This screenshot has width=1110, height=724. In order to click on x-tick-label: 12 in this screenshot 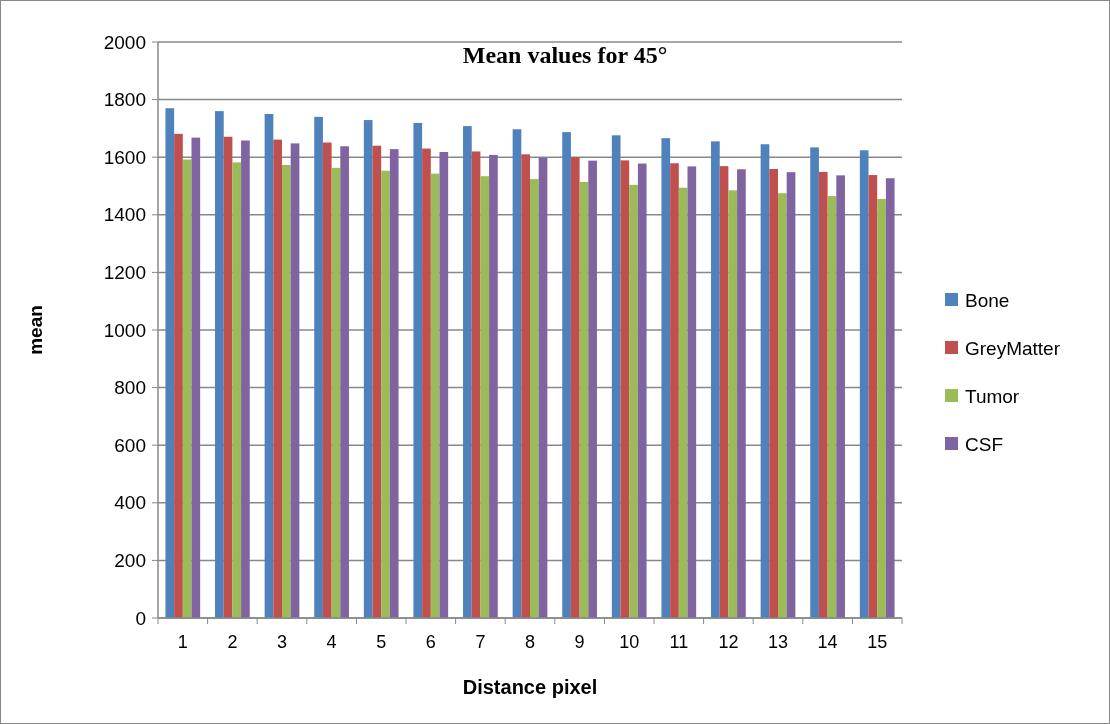, I will do `click(728, 642)`.